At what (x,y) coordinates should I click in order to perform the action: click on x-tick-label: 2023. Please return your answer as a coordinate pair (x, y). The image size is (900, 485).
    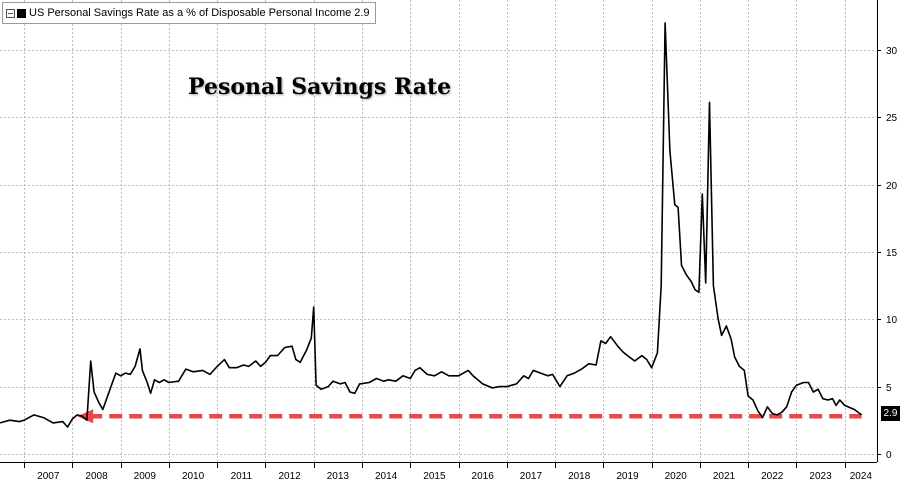
    Looking at the image, I should click on (820, 476).